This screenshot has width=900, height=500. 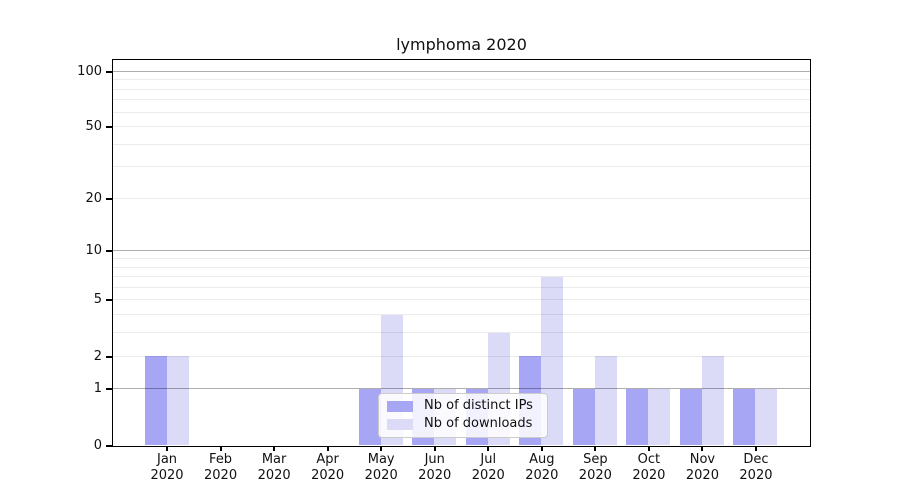 I want to click on y-tick-label: 10, so click(x=93, y=251).